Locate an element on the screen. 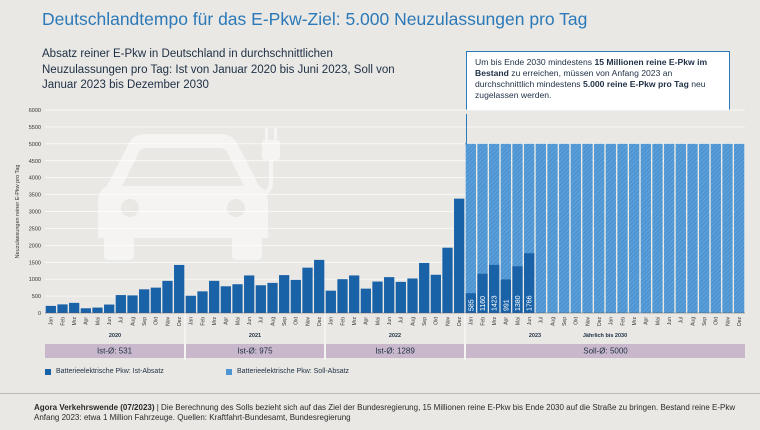 This screenshot has height=430, width=760. year-label: 2022 is located at coordinates (395, 336).